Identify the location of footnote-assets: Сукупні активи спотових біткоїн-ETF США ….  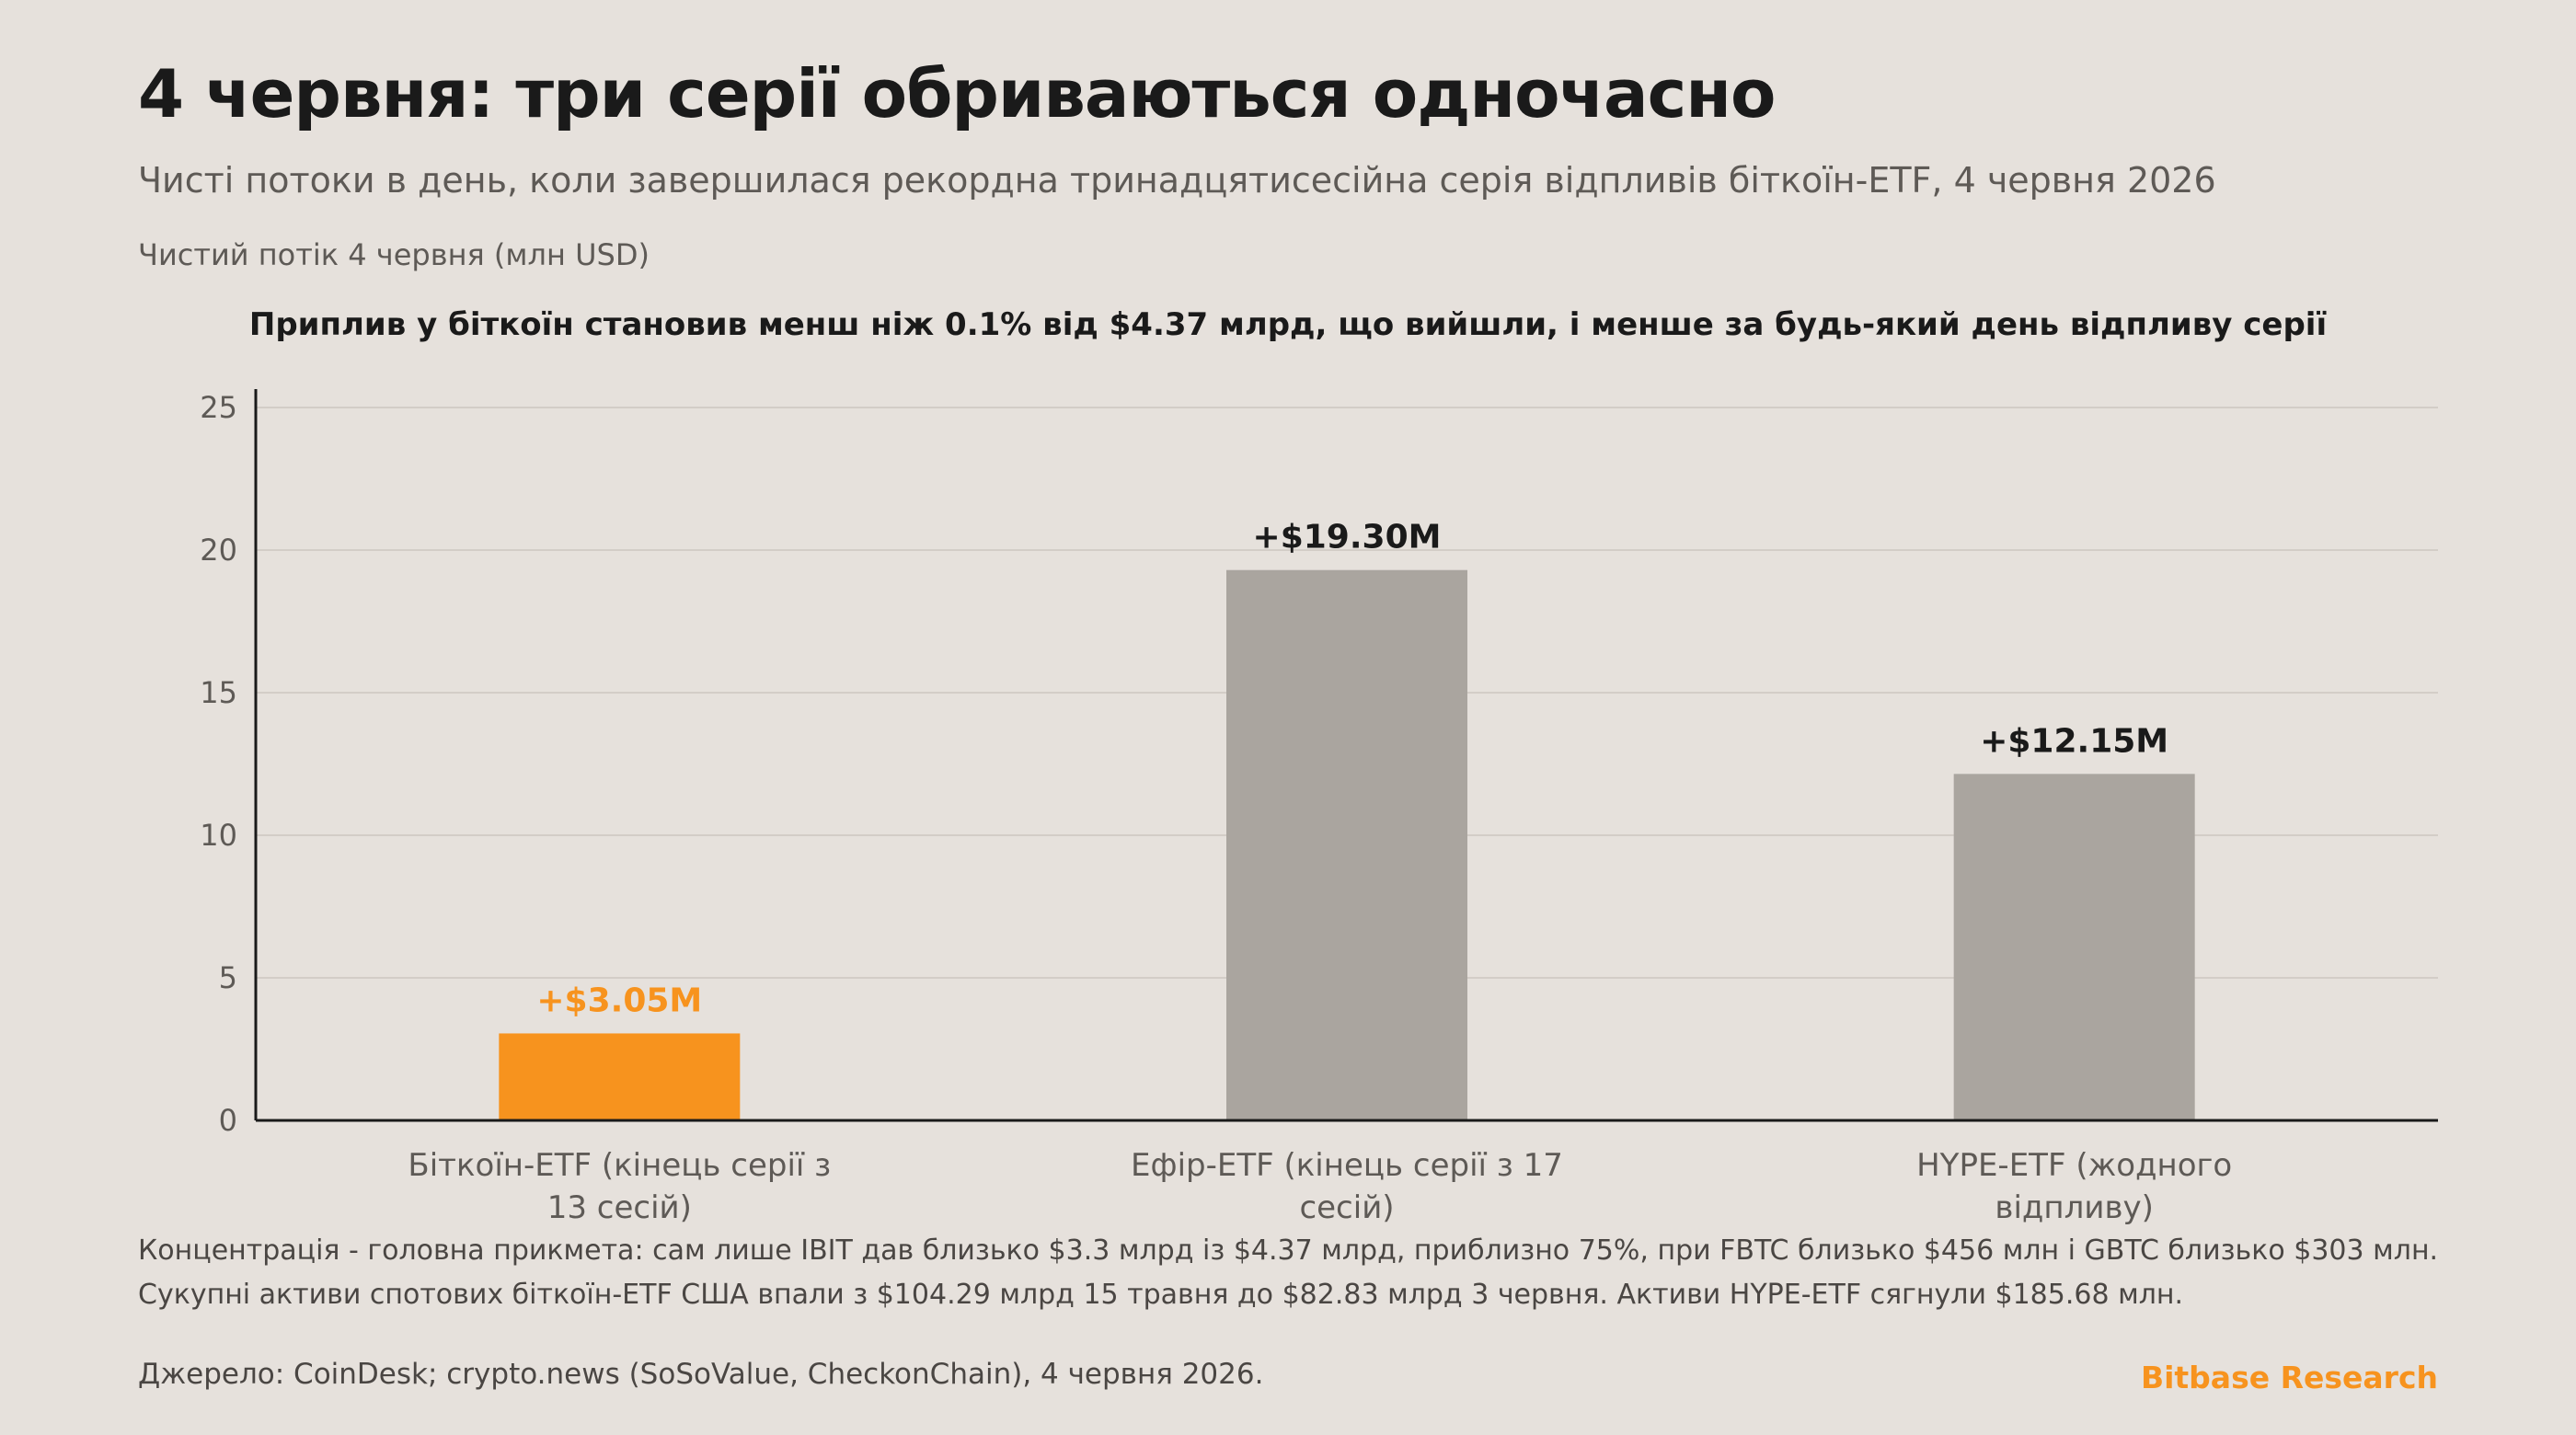
(1161, 1295).